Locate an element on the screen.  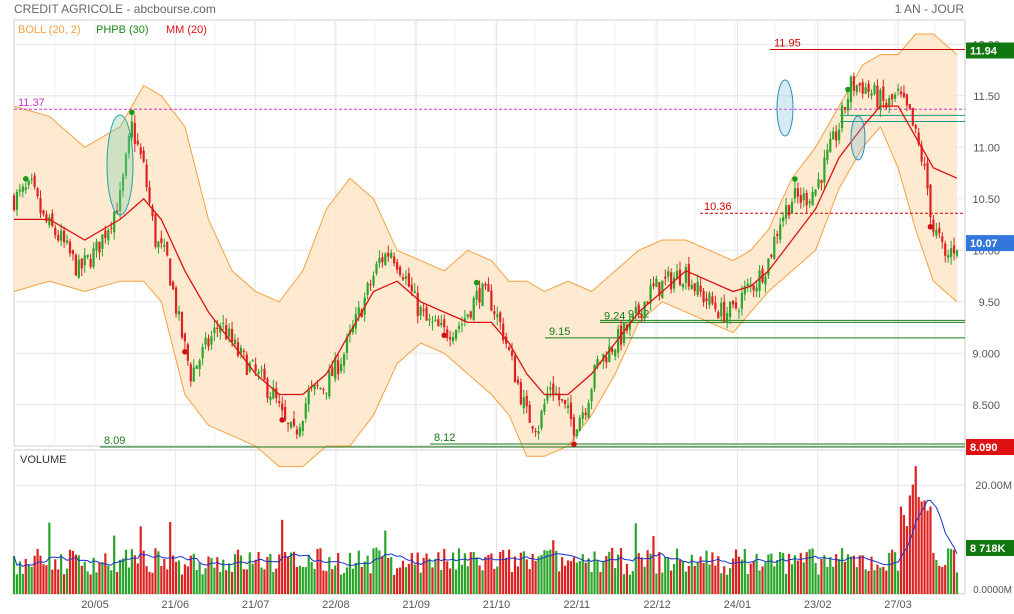
x-tick-label: 24/01 is located at coordinates (738, 605).